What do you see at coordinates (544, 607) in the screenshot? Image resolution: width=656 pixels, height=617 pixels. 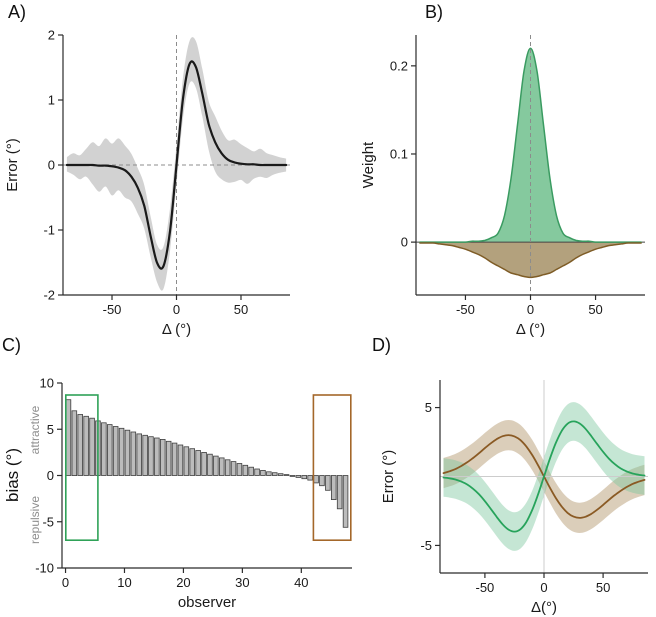 I see `x-axis-label: Δ(°)` at bounding box center [544, 607].